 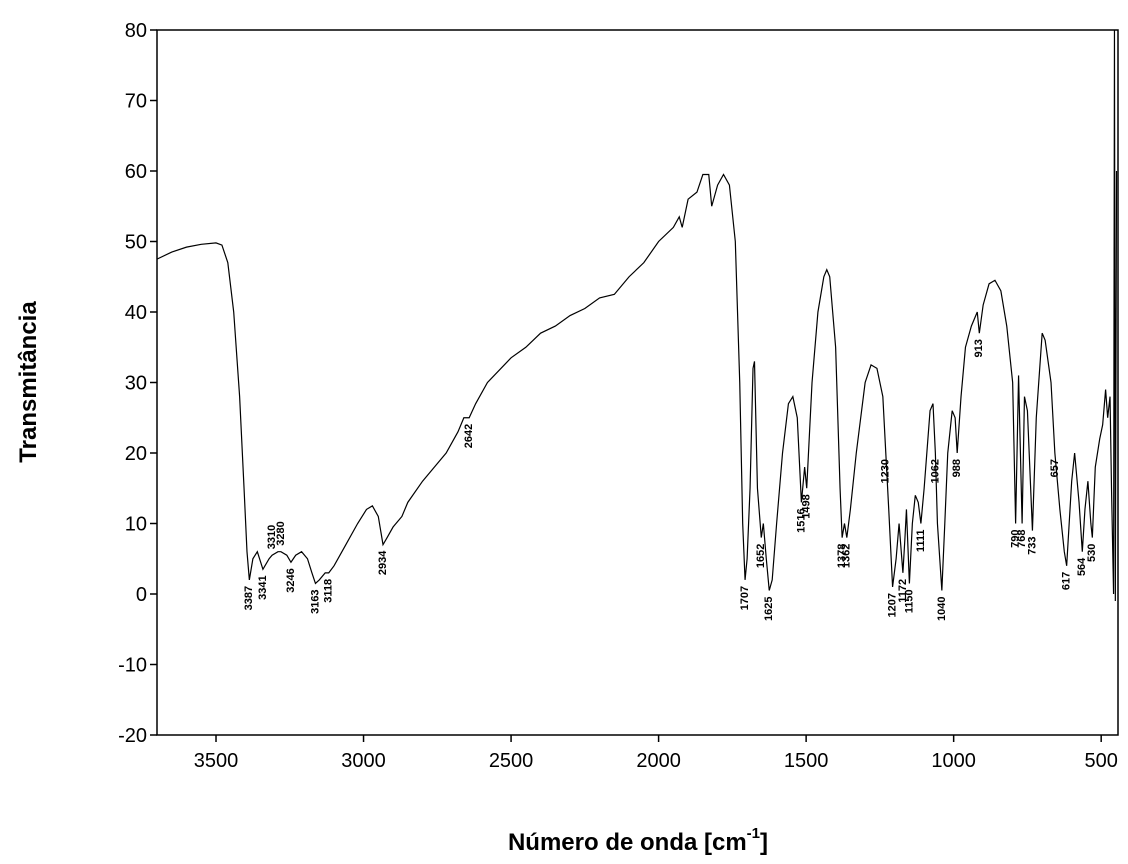 I want to click on y-tick-label: 30, so click(x=136, y=384).